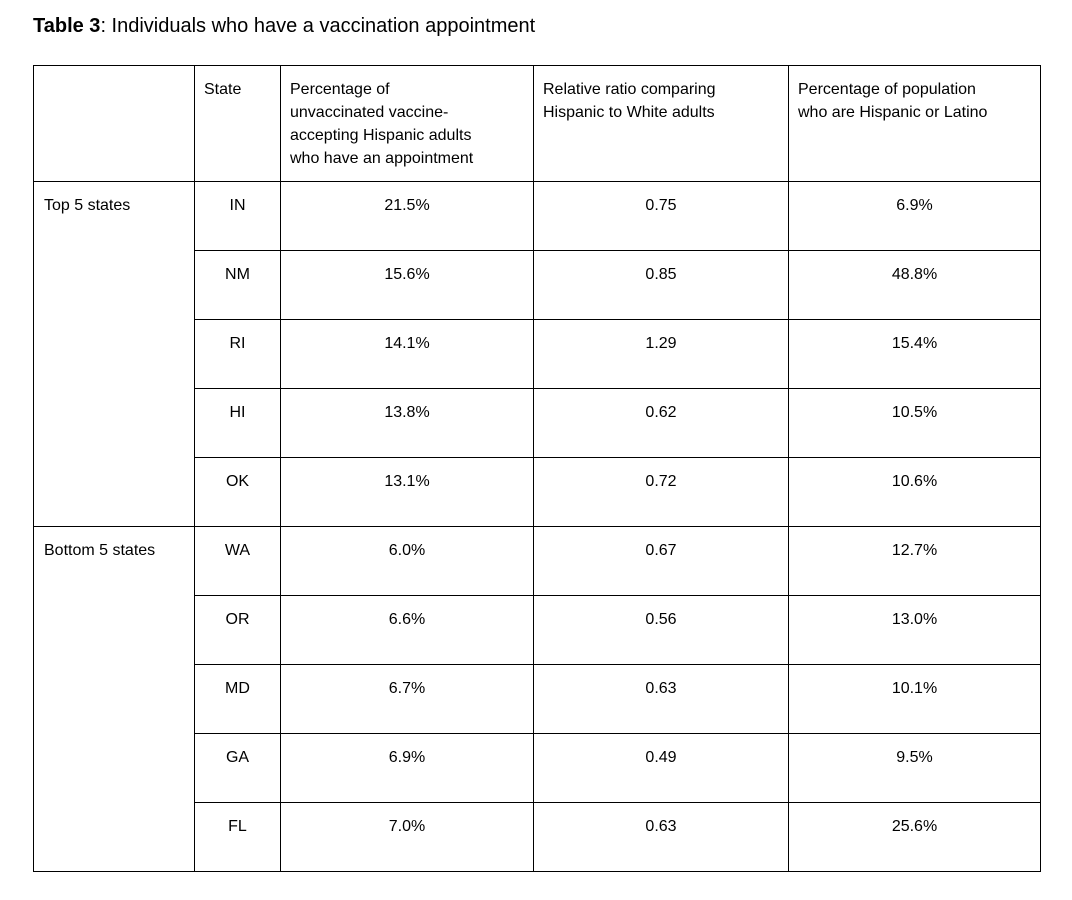 Image resolution: width=1072 pixels, height=900 pixels. I want to click on relative-ratio-cell: 0.49, so click(661, 768).